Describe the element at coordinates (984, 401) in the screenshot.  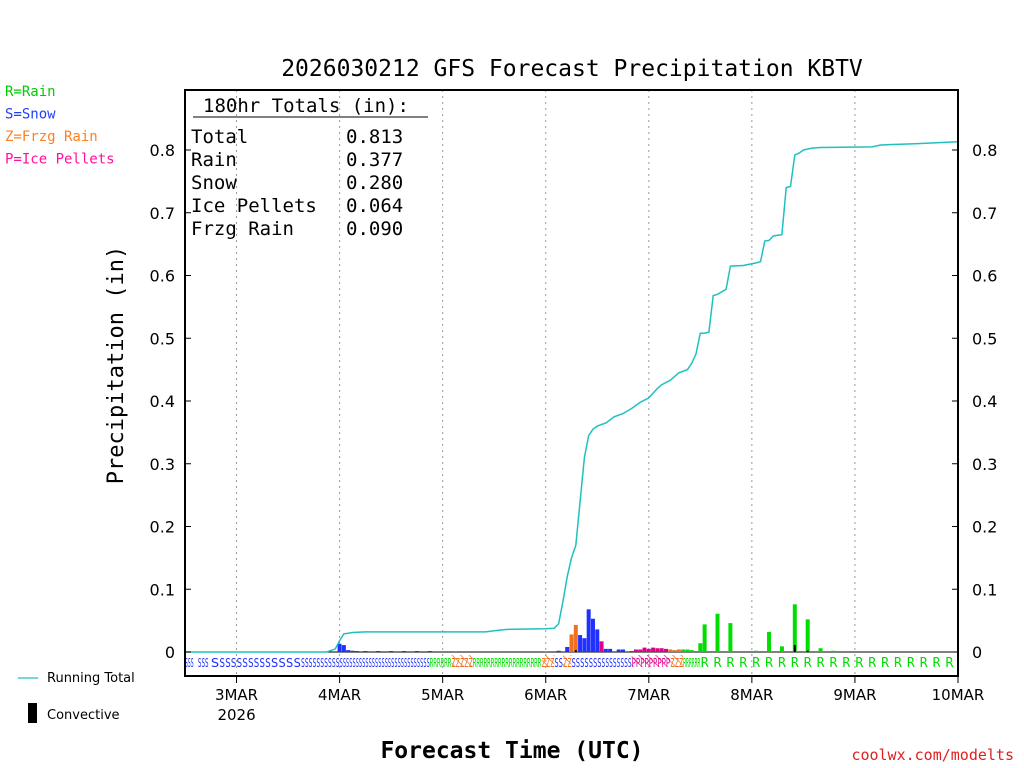
I see `ytick-right-label-4: 0.4` at that location.